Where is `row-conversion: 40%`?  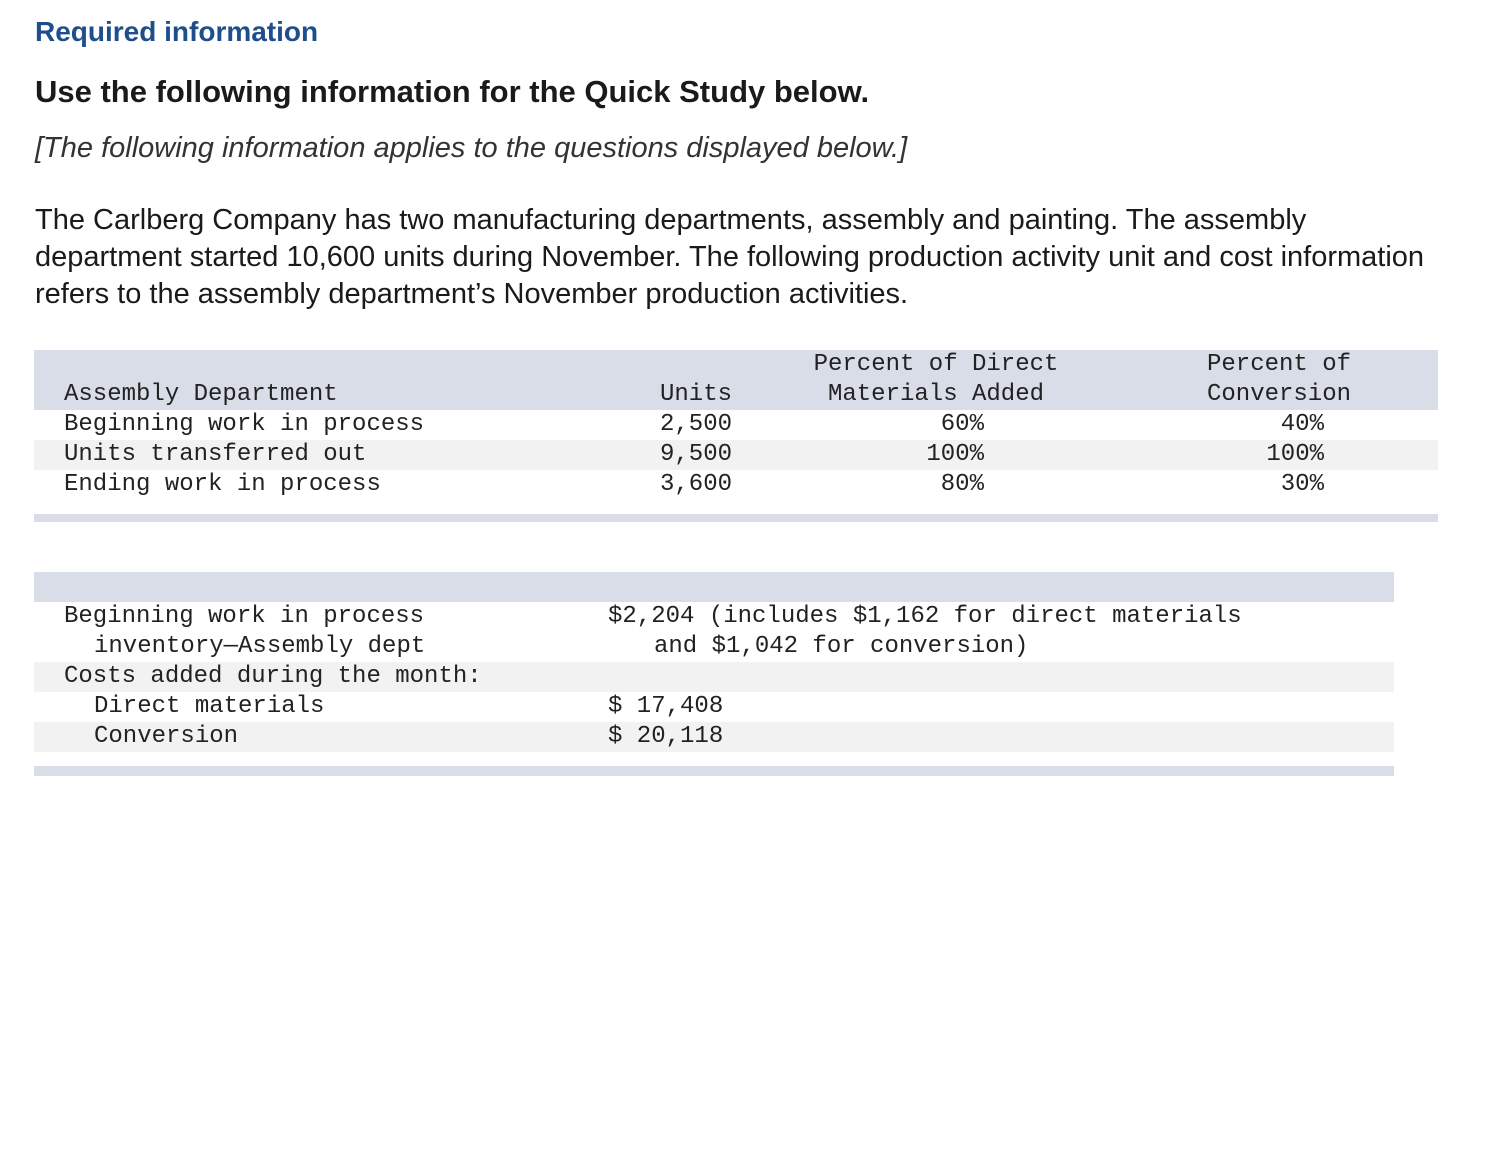 row-conversion: 40% is located at coordinates (1302, 424).